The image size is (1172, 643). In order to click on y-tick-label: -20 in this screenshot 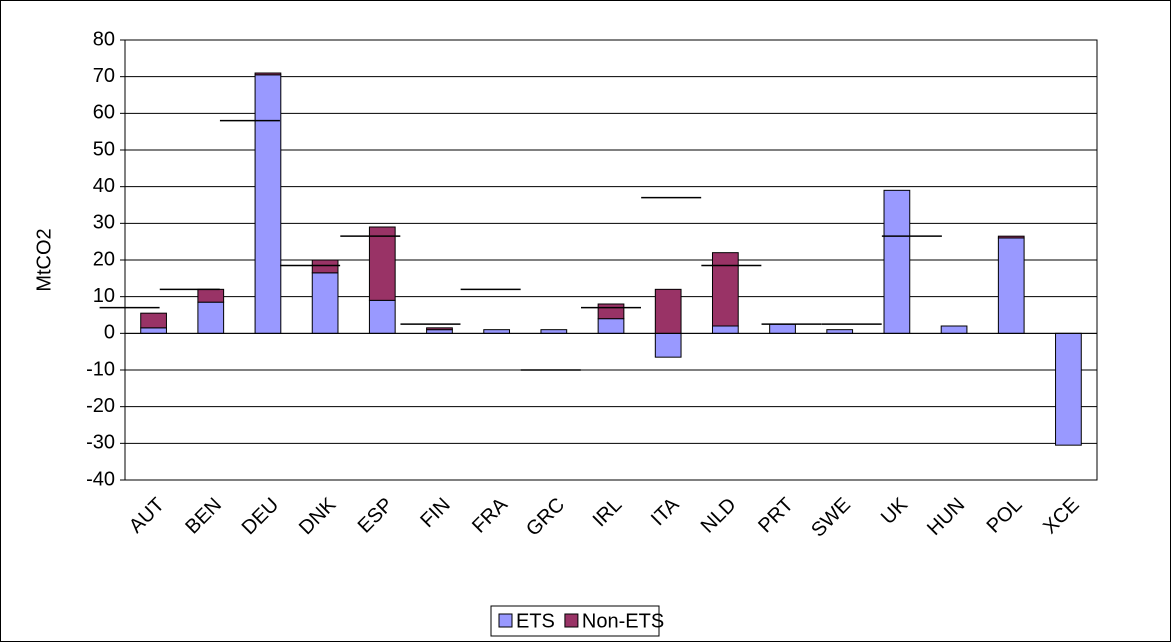, I will do `click(100, 406)`.